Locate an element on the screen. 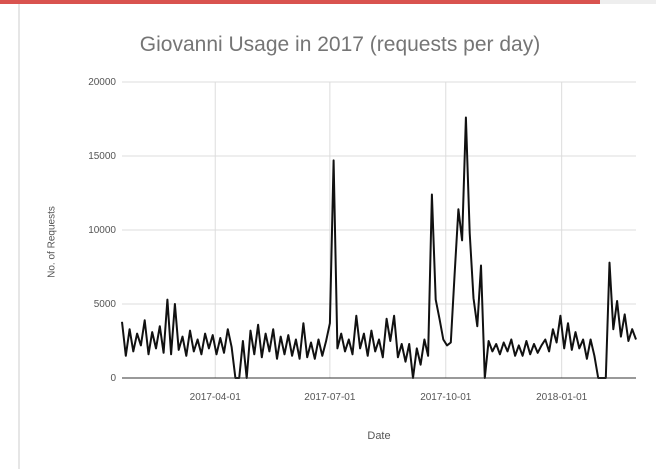  y-tick-label: 0 is located at coordinates (113, 378).